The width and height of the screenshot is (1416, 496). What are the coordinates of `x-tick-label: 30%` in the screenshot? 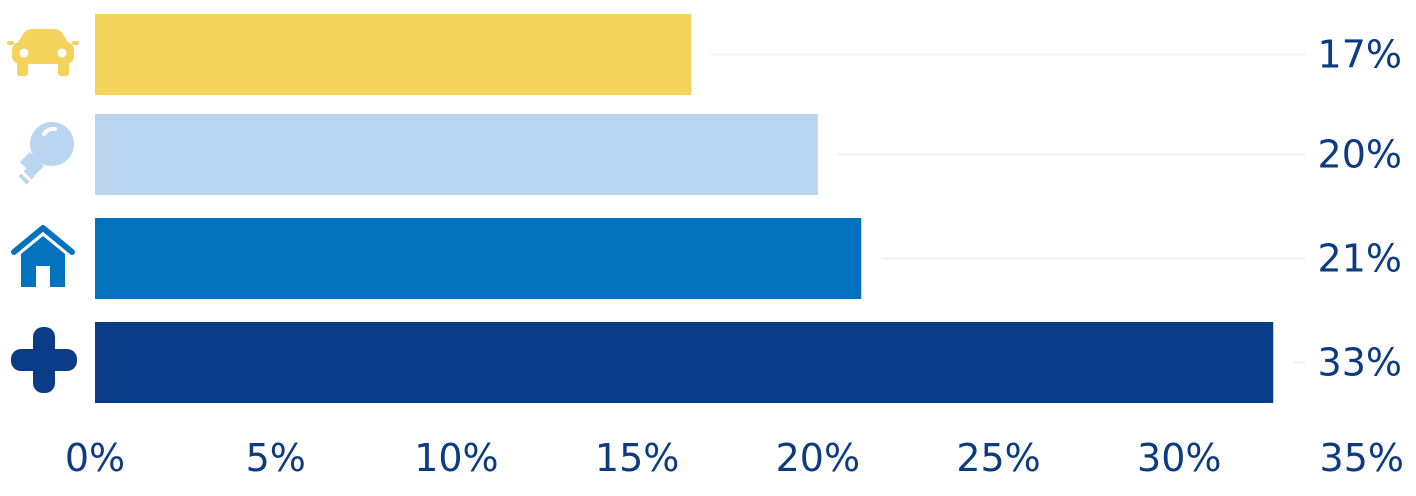 It's located at (1179, 458).